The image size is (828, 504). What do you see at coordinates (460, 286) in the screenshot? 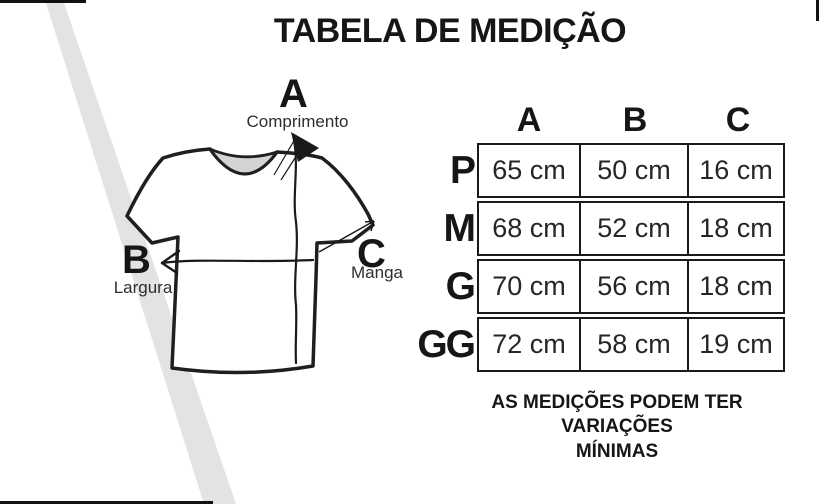
I see `row-label-g: G` at bounding box center [460, 286].